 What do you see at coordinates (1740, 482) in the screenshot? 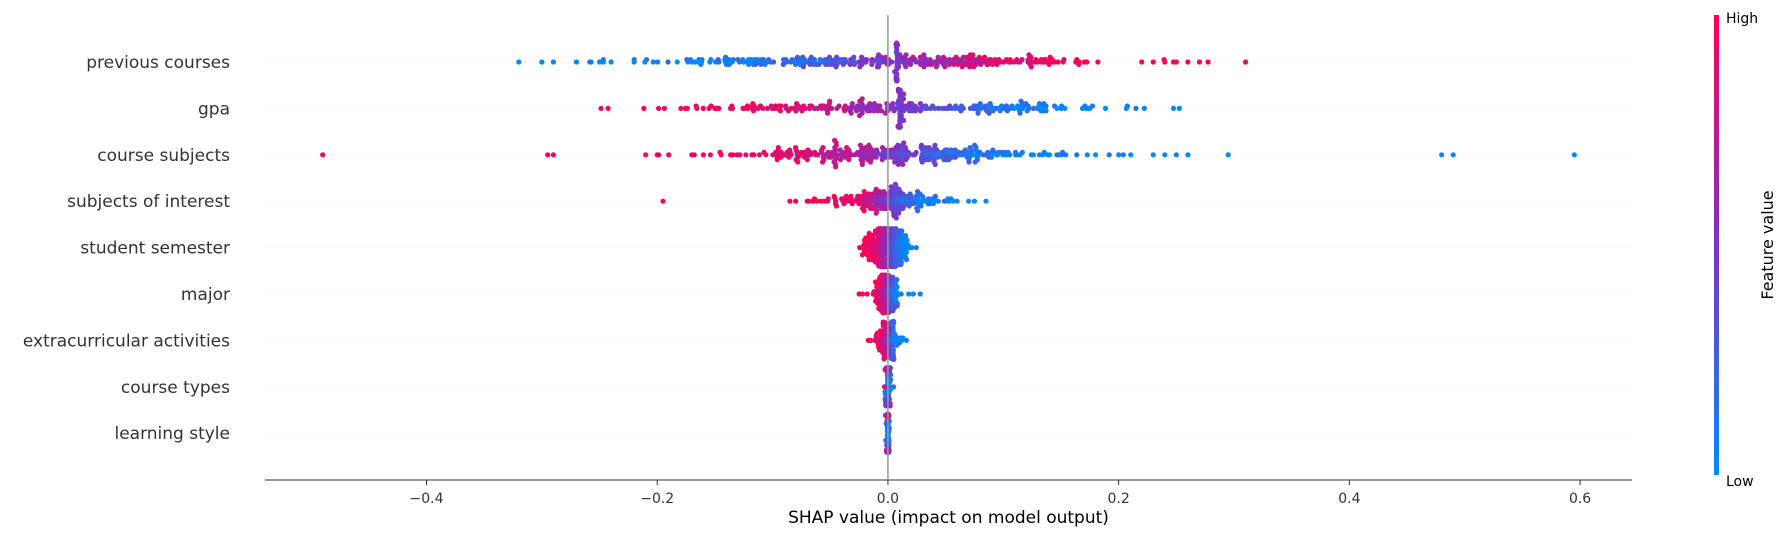
I see `colorbar-low-label: Low` at bounding box center [1740, 482].